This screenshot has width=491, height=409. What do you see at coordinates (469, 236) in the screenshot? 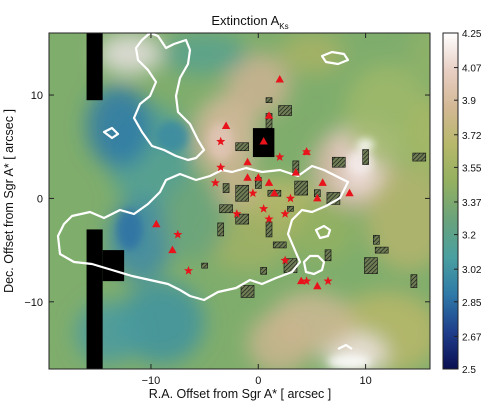
I see `colorbar-tick-label: 3.2` at bounding box center [469, 236].